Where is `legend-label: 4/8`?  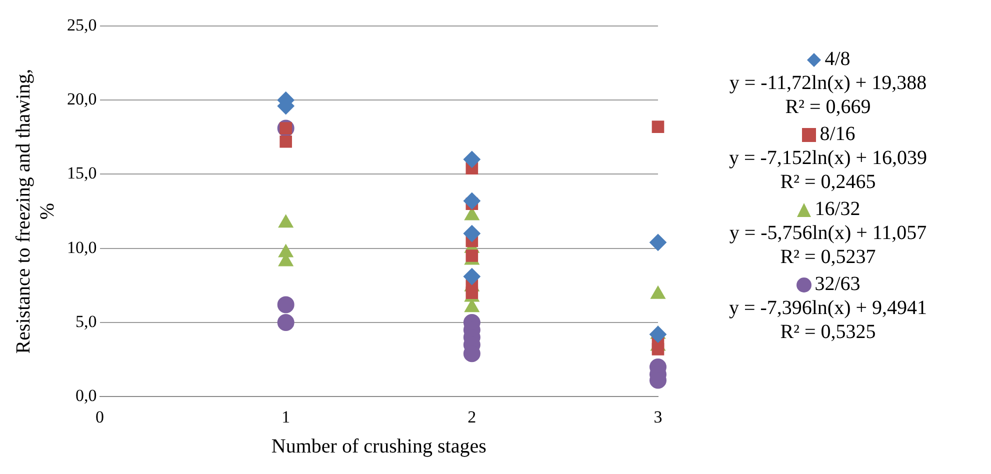
legend-label: 4/8 is located at coordinates (837, 59).